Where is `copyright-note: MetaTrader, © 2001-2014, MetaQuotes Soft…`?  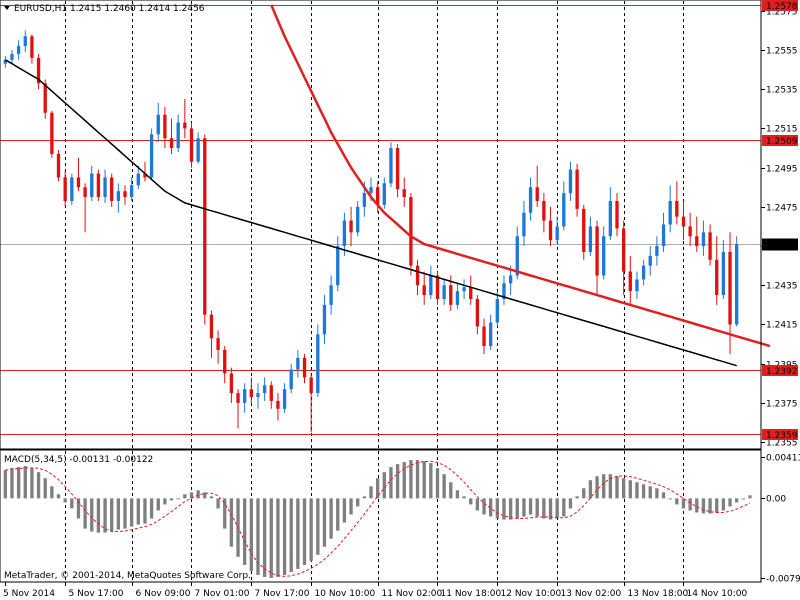
copyright-note: MetaTrader, © 2001-2014, MetaQuotes Soft… is located at coordinates (127, 576).